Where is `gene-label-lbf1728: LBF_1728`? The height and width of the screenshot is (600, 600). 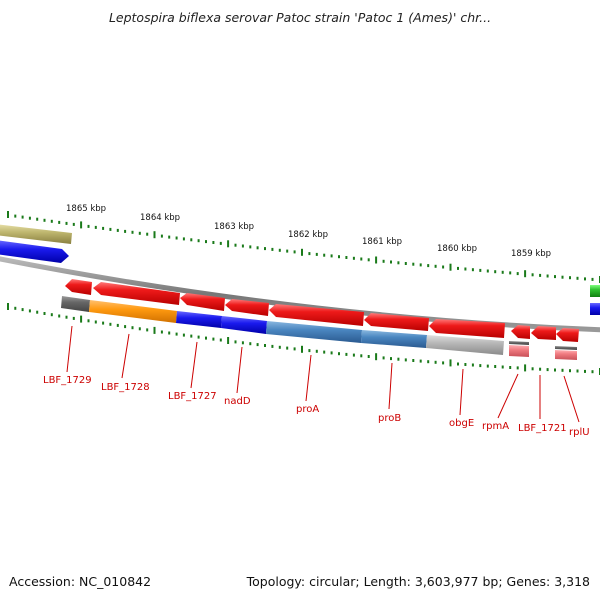 gene-label-lbf1728: LBF_1728 is located at coordinates (125, 387).